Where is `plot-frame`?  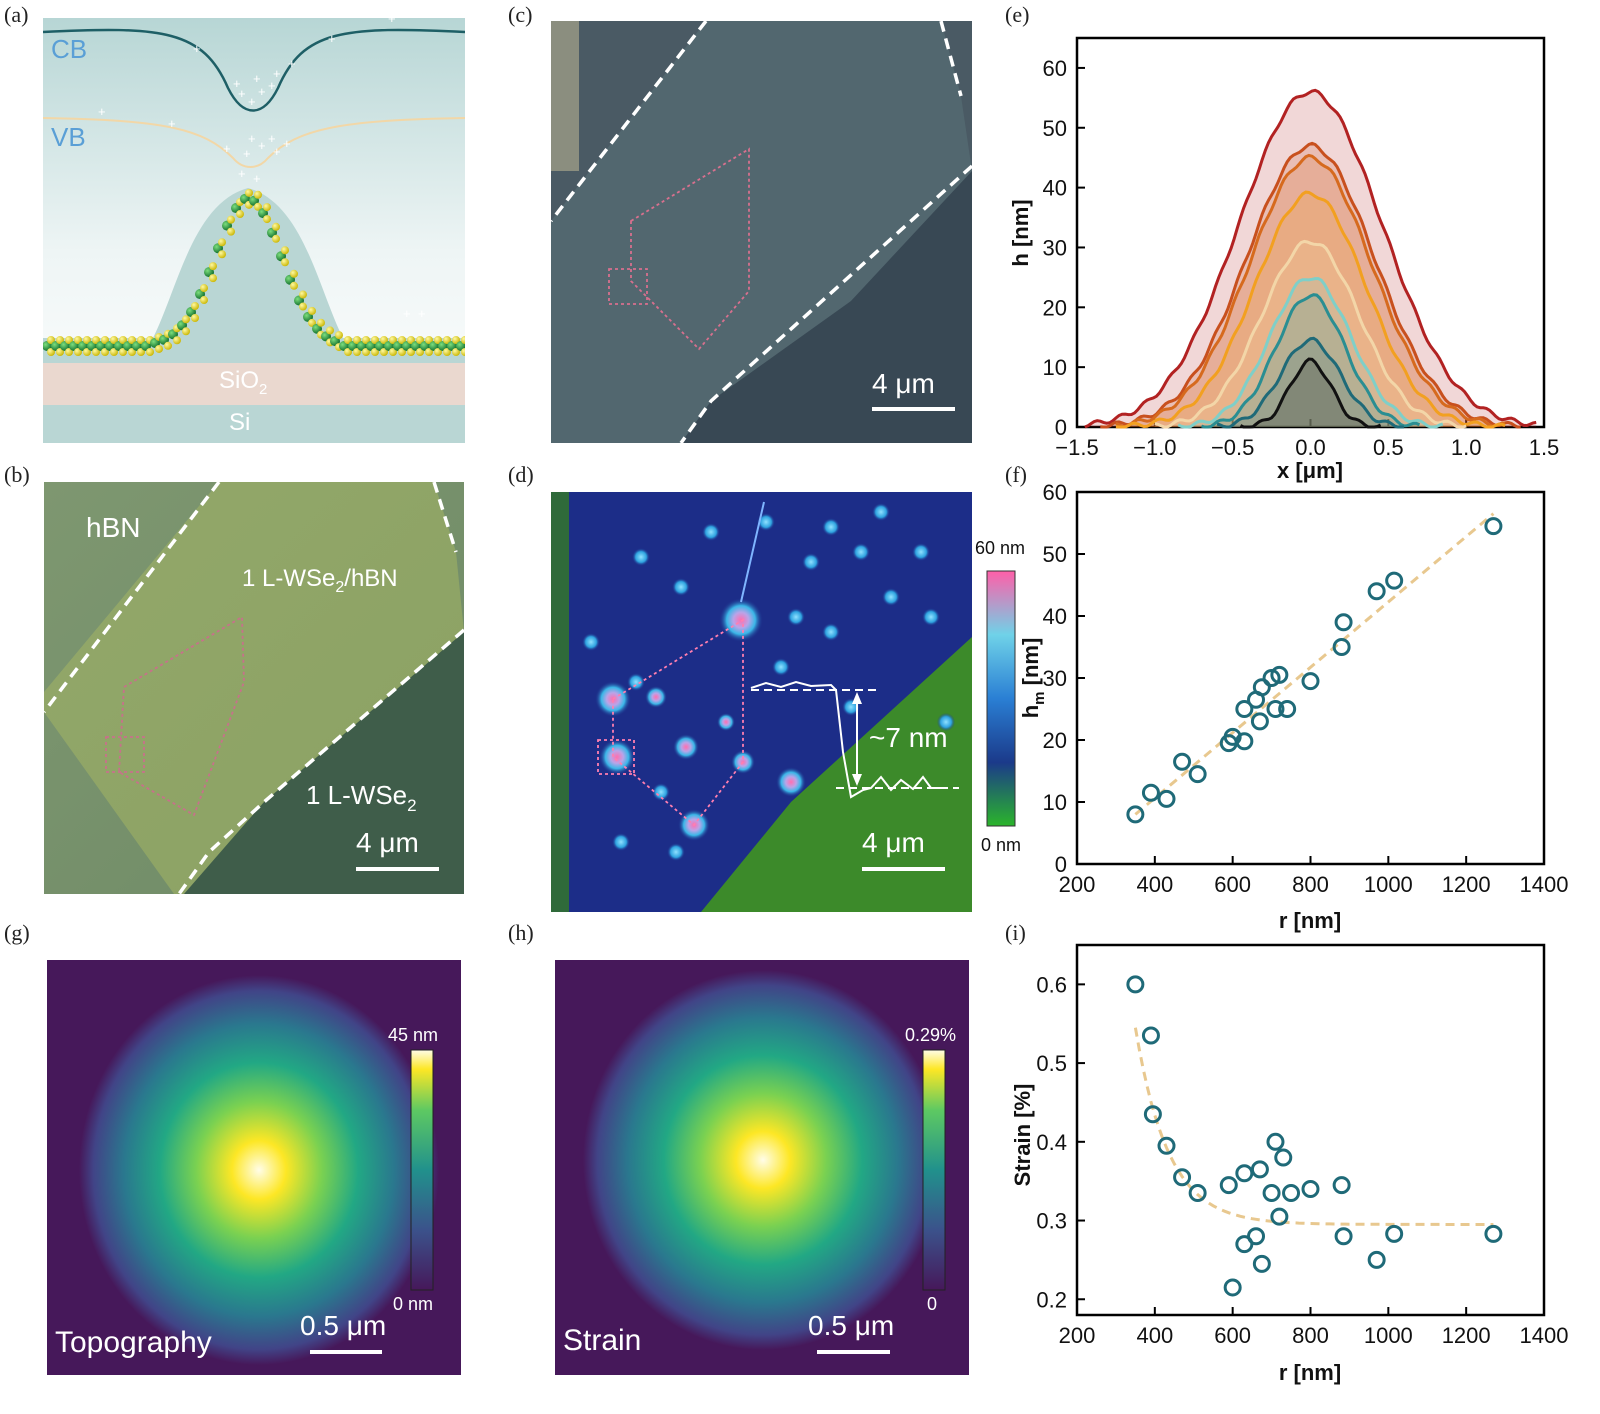
plot-frame is located at coordinates (1310, 678).